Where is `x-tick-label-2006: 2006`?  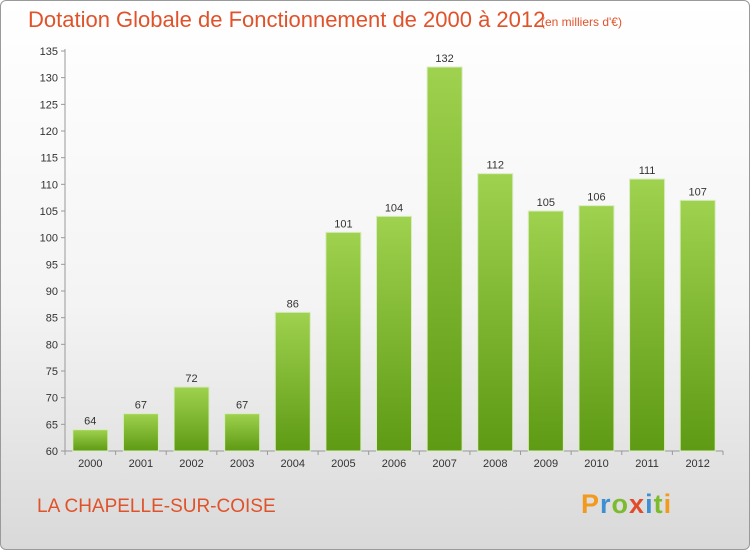
x-tick-label-2006: 2006 is located at coordinates (394, 464).